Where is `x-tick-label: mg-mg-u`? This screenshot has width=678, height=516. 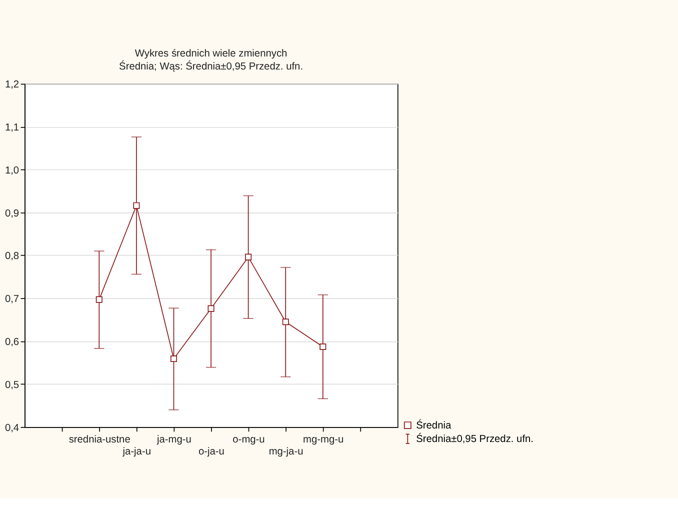
x-tick-label: mg-mg-u is located at coordinates (323, 440).